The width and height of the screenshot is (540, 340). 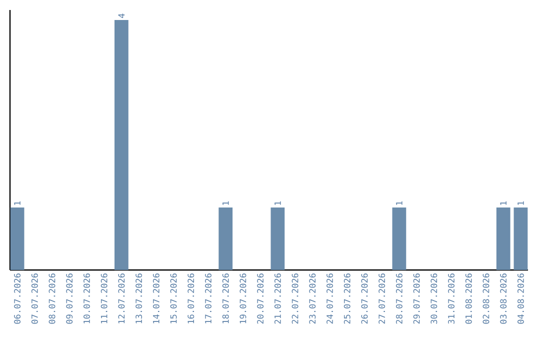 What do you see at coordinates (52, 299) in the screenshot?
I see `x-tick-label: 08.07.2026` at bounding box center [52, 299].